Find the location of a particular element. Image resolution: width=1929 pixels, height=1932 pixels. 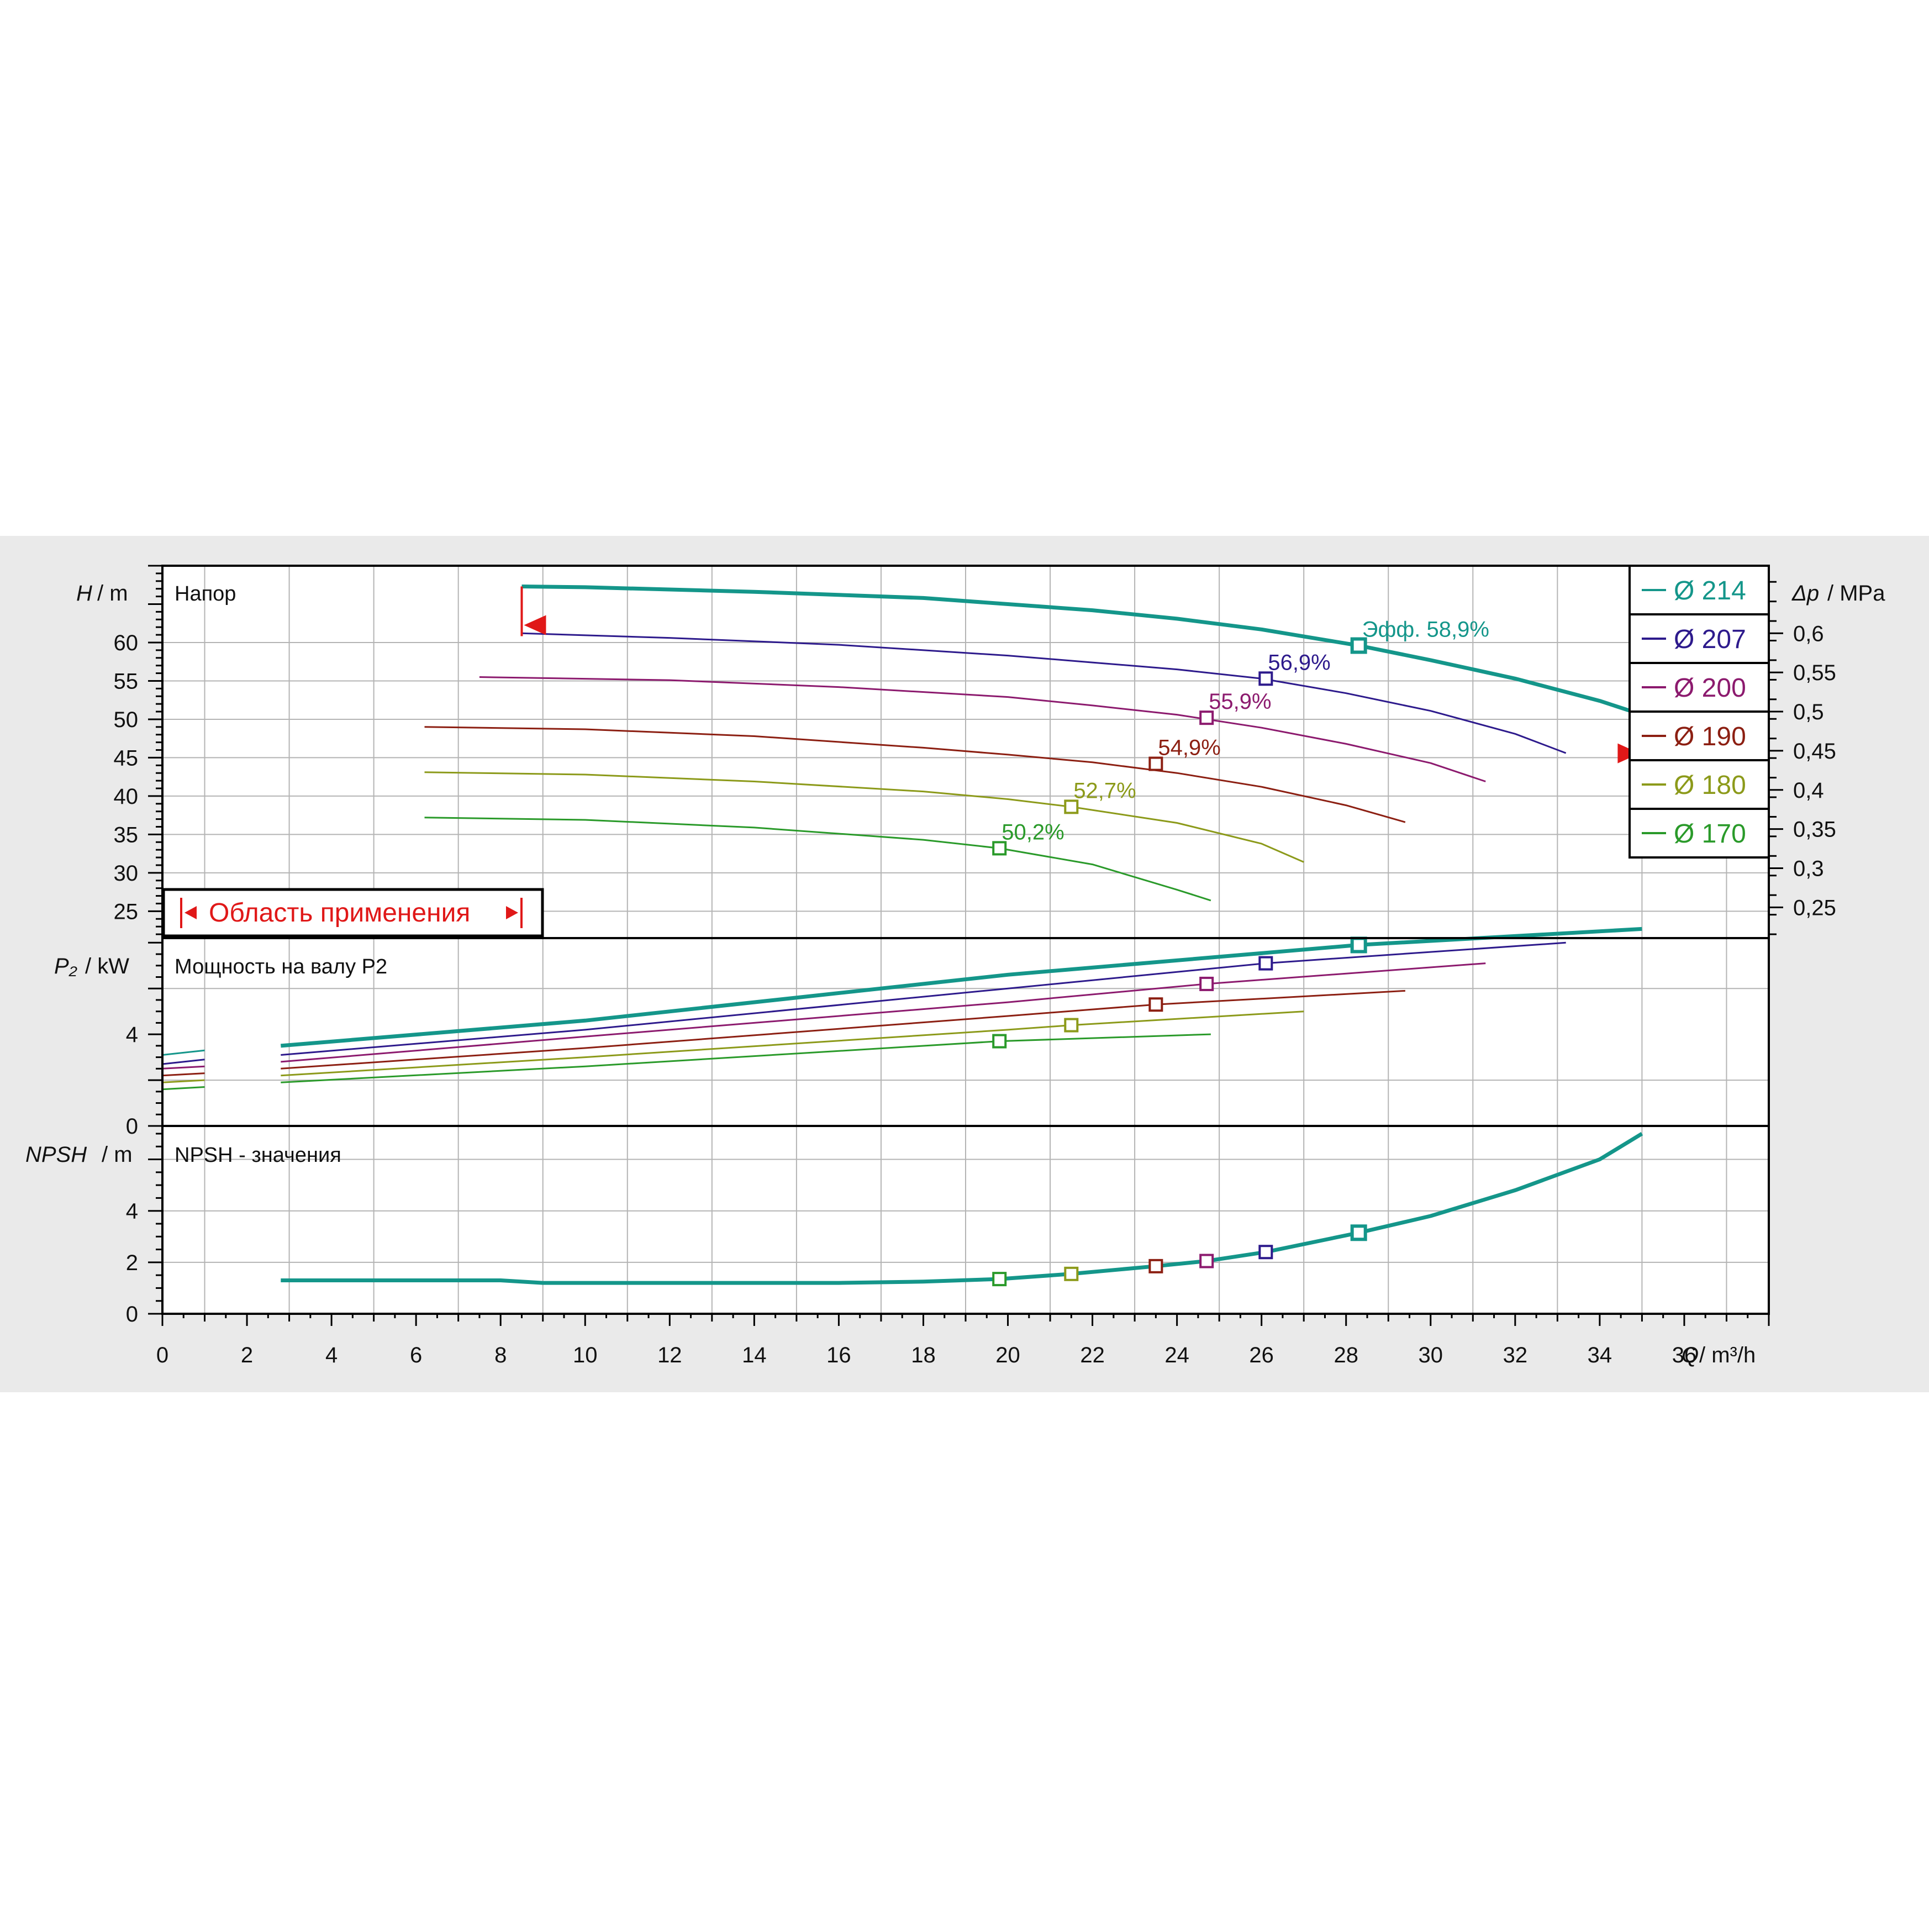

power-axis-symbol: P₂ is located at coordinates (65, 966).